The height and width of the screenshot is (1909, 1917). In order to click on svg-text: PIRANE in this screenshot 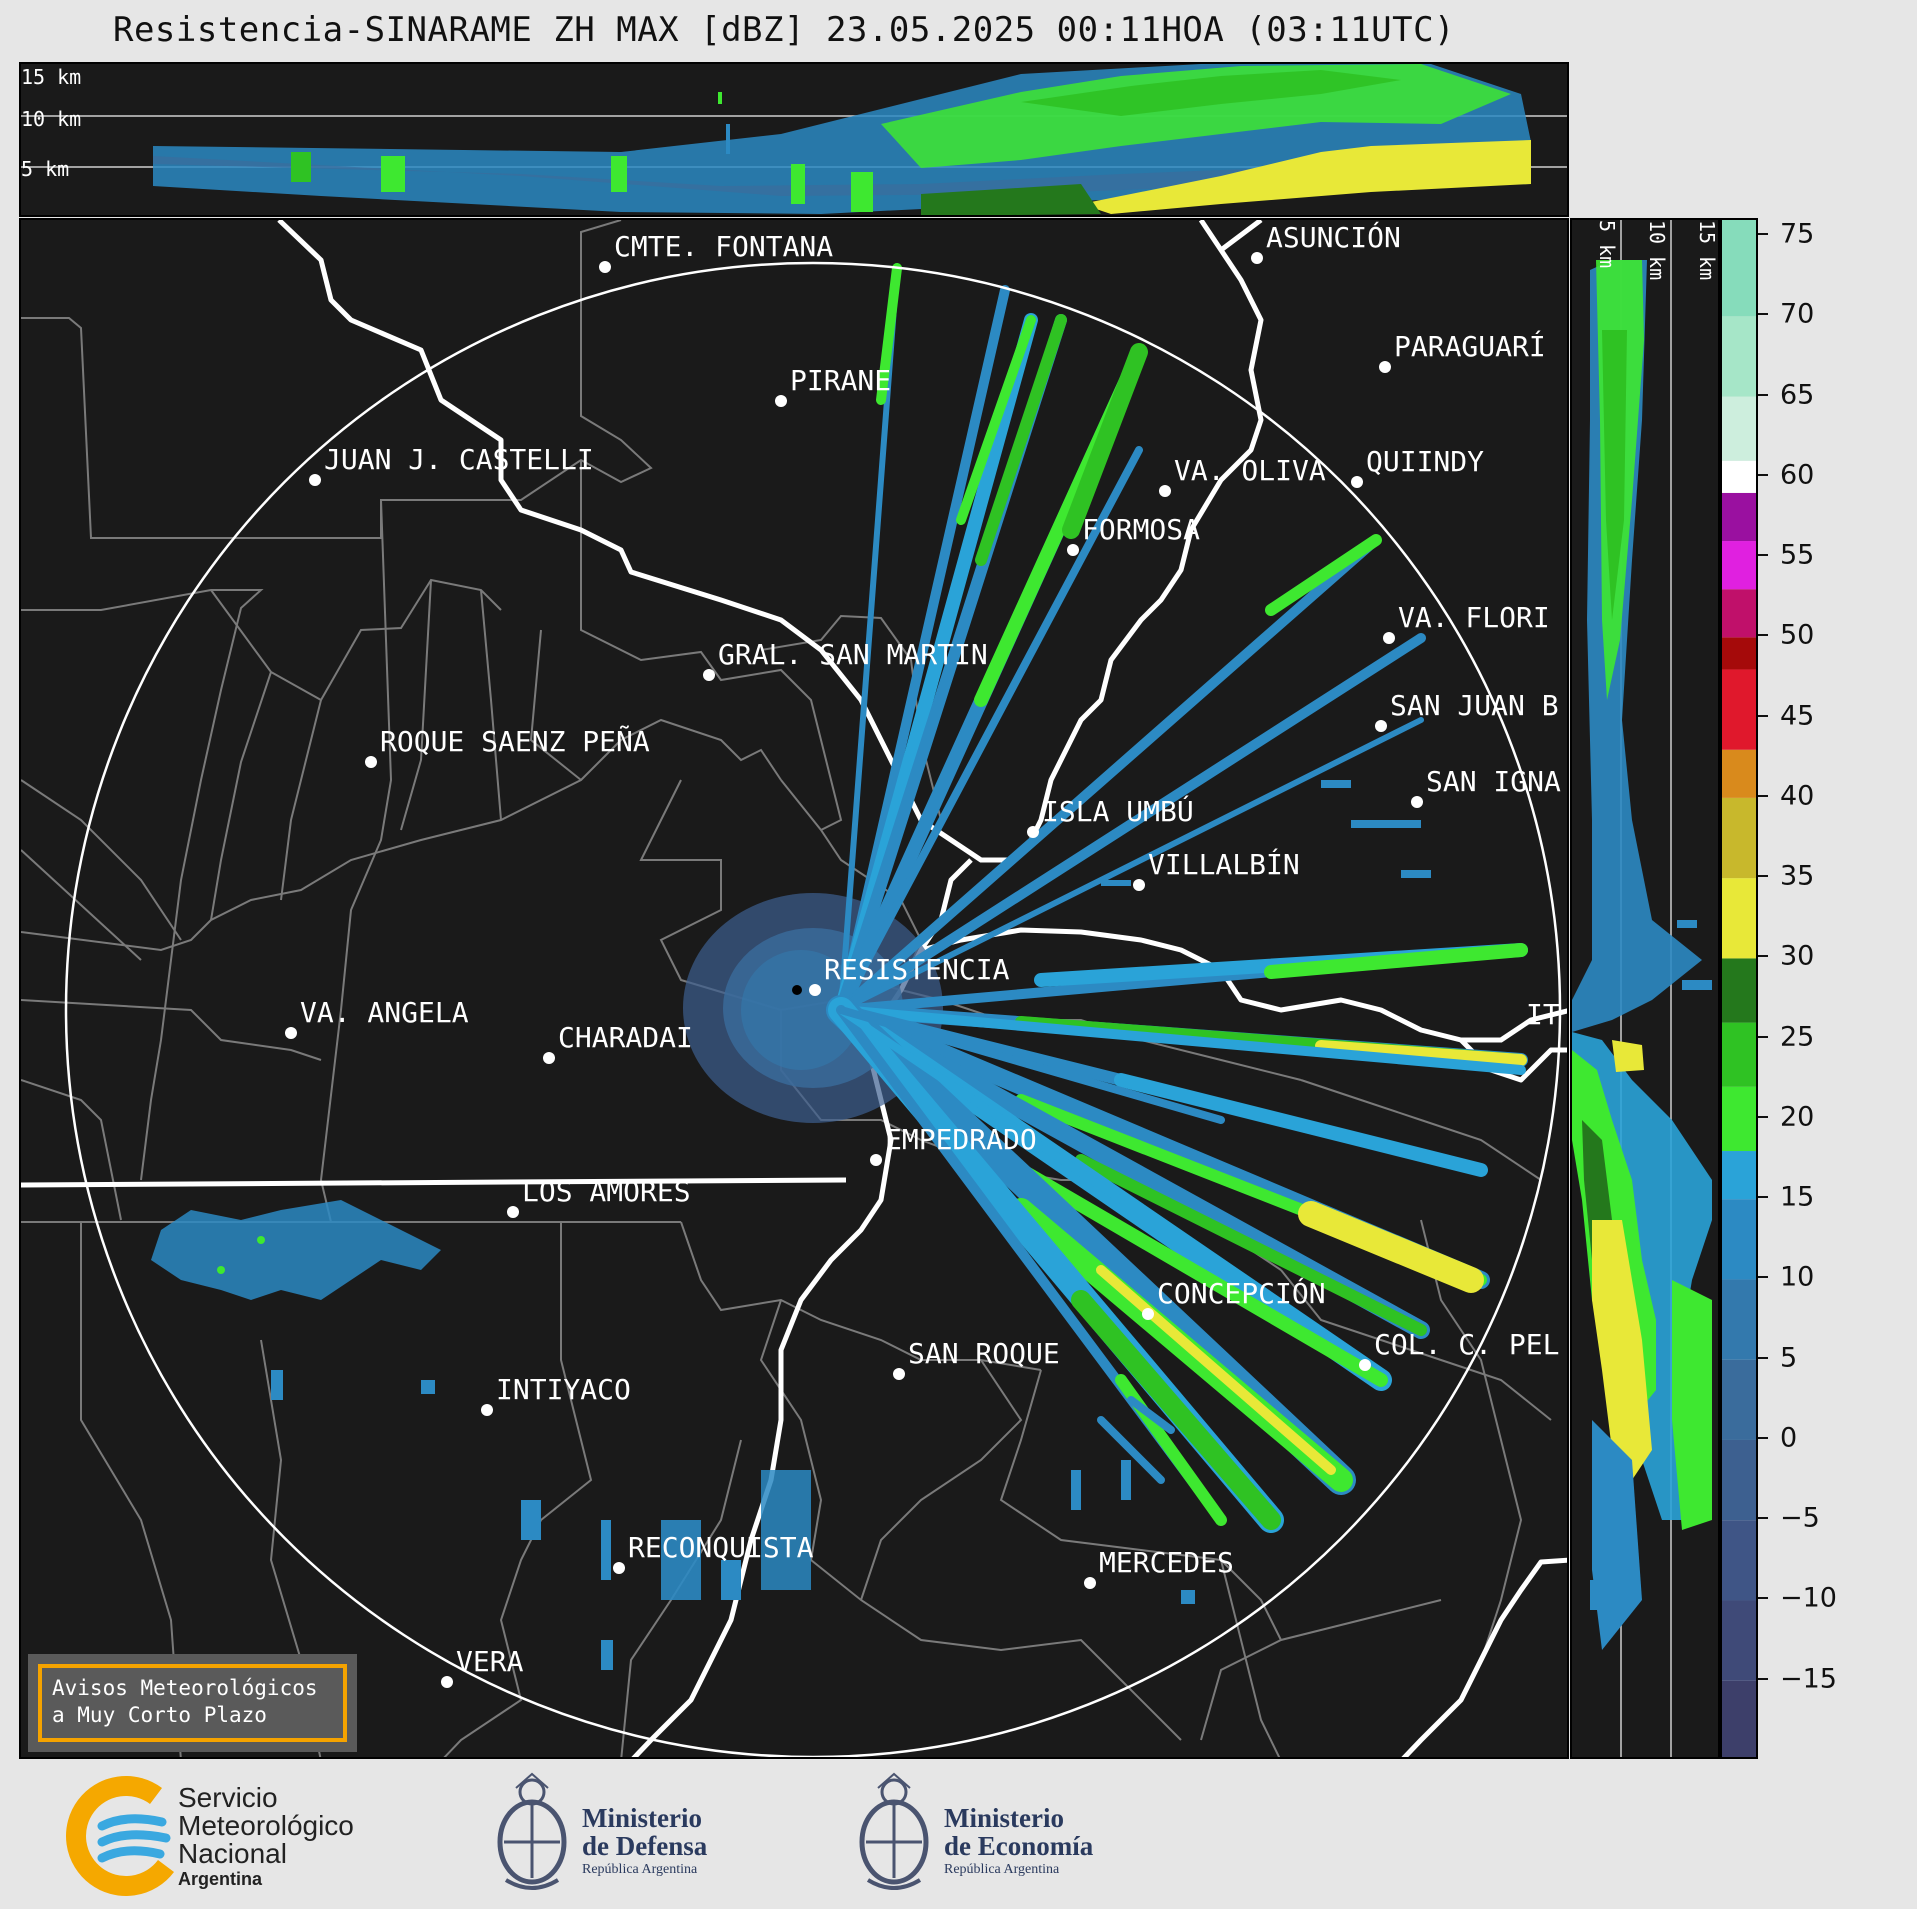, I will do `click(840, 380)`.